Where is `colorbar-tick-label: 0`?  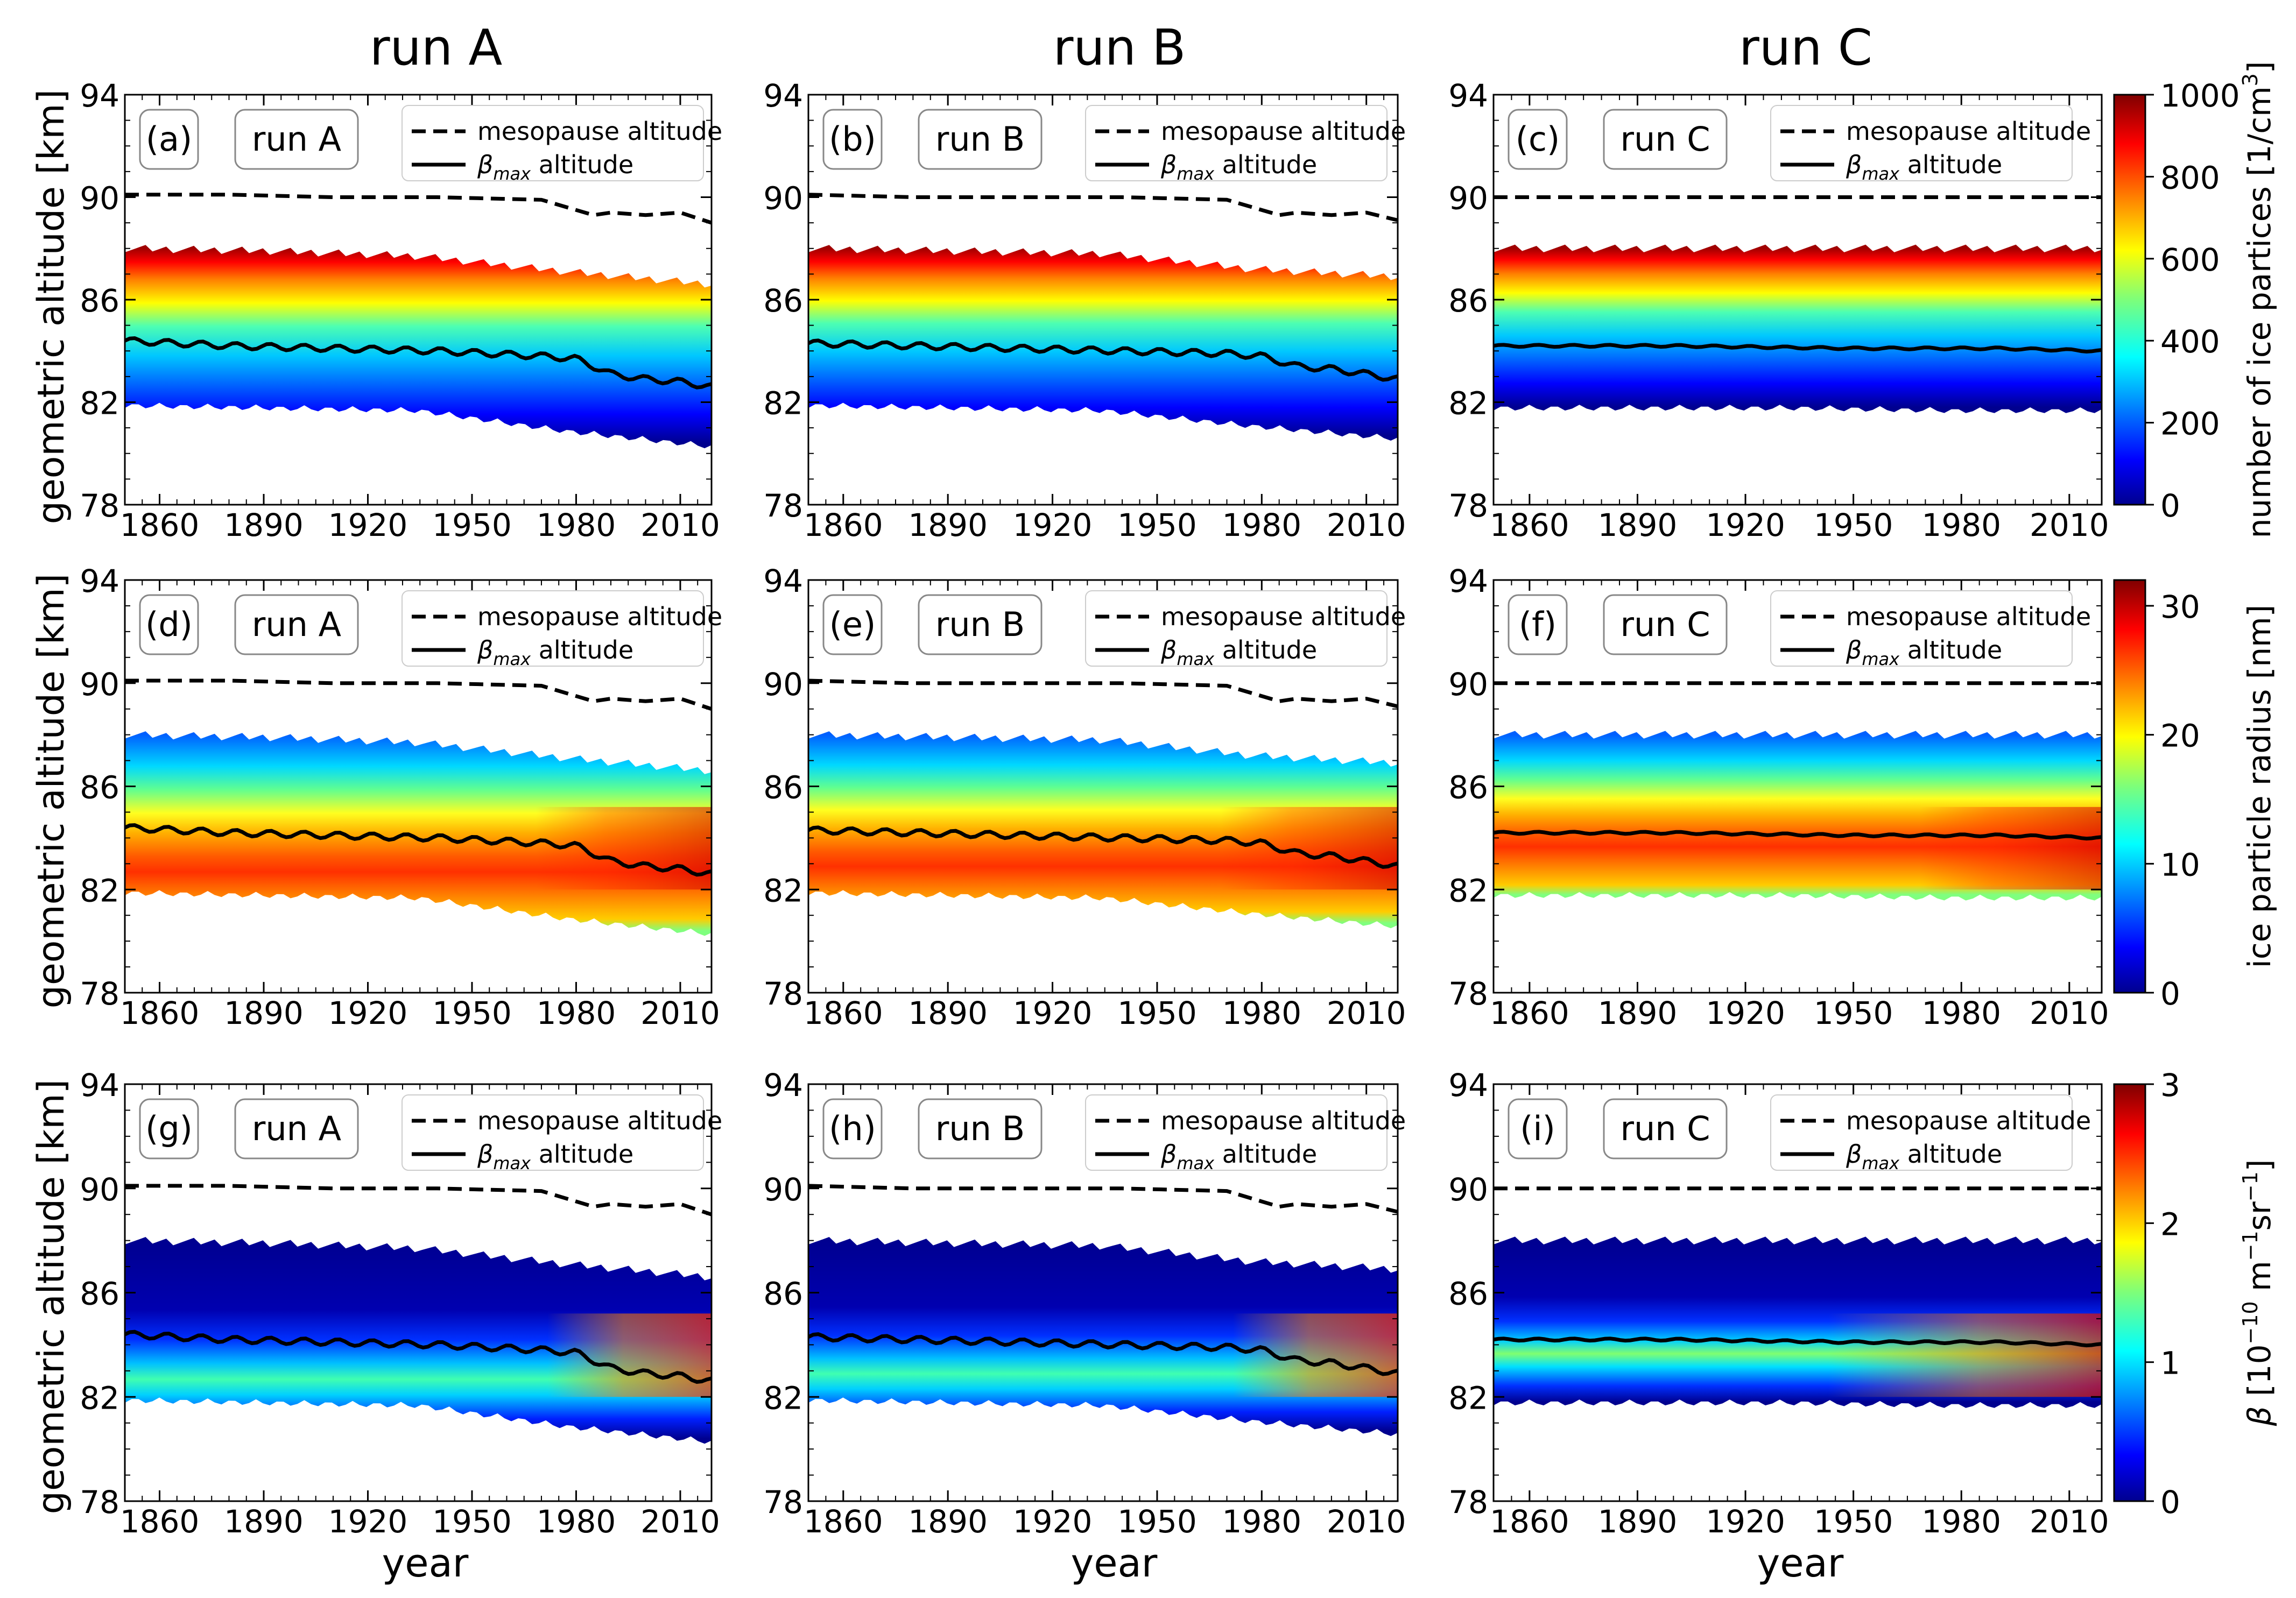
colorbar-tick-label: 0 is located at coordinates (2170, 505).